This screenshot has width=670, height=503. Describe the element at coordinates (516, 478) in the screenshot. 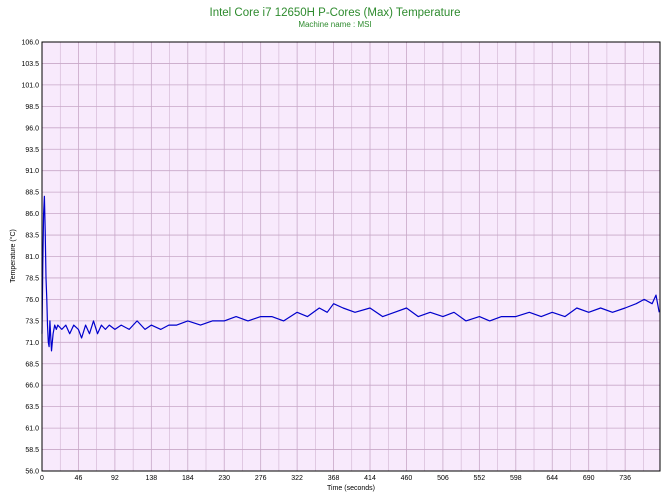

I see `x-tick-label: 598` at that location.